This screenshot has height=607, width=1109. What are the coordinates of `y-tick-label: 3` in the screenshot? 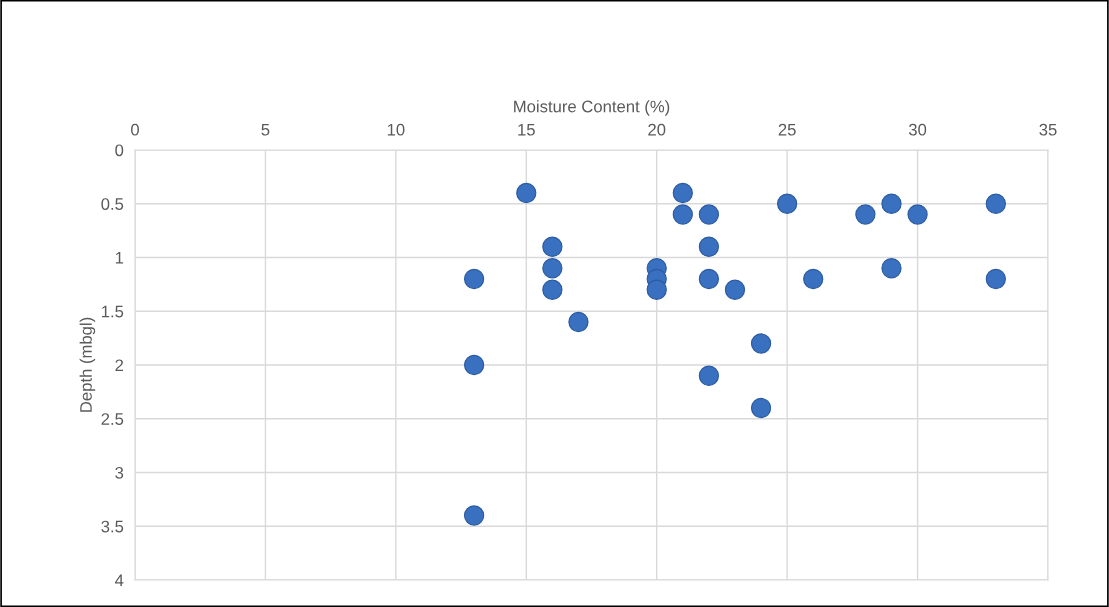 It's located at (119, 472).